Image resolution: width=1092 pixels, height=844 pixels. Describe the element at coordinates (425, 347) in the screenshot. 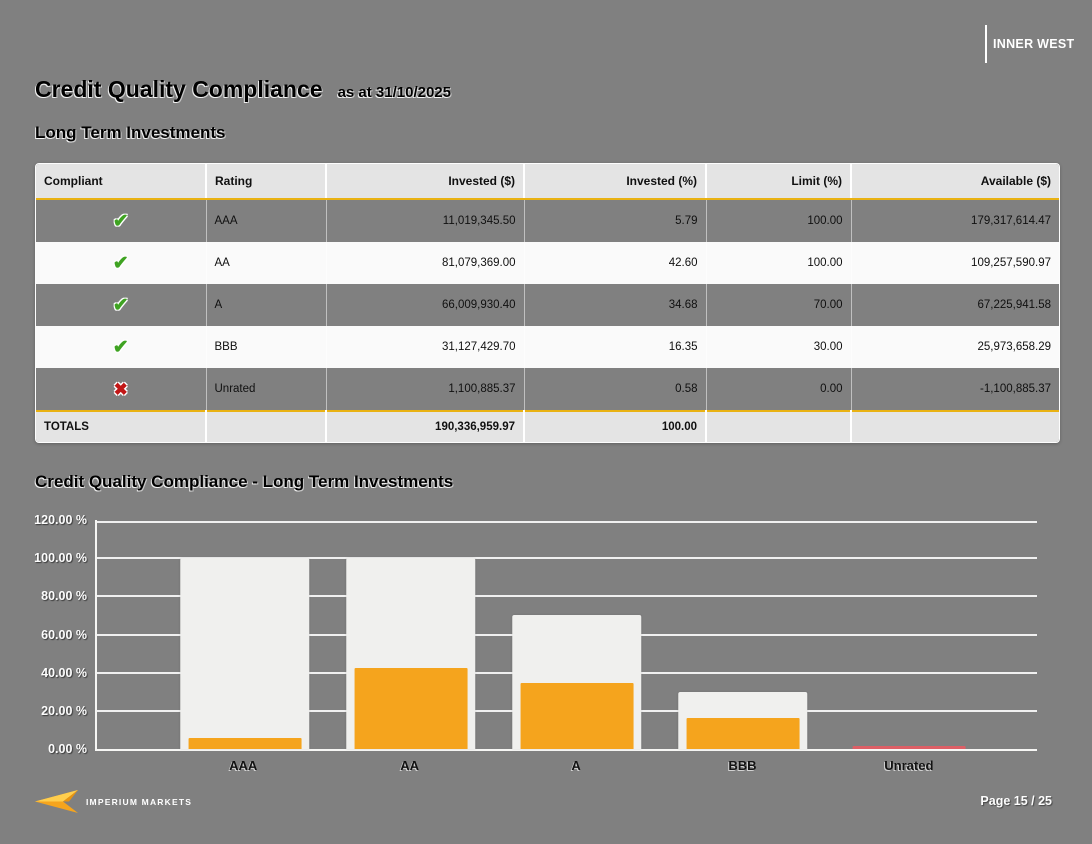

I see `invested-cell: 31,127,429.70` at that location.